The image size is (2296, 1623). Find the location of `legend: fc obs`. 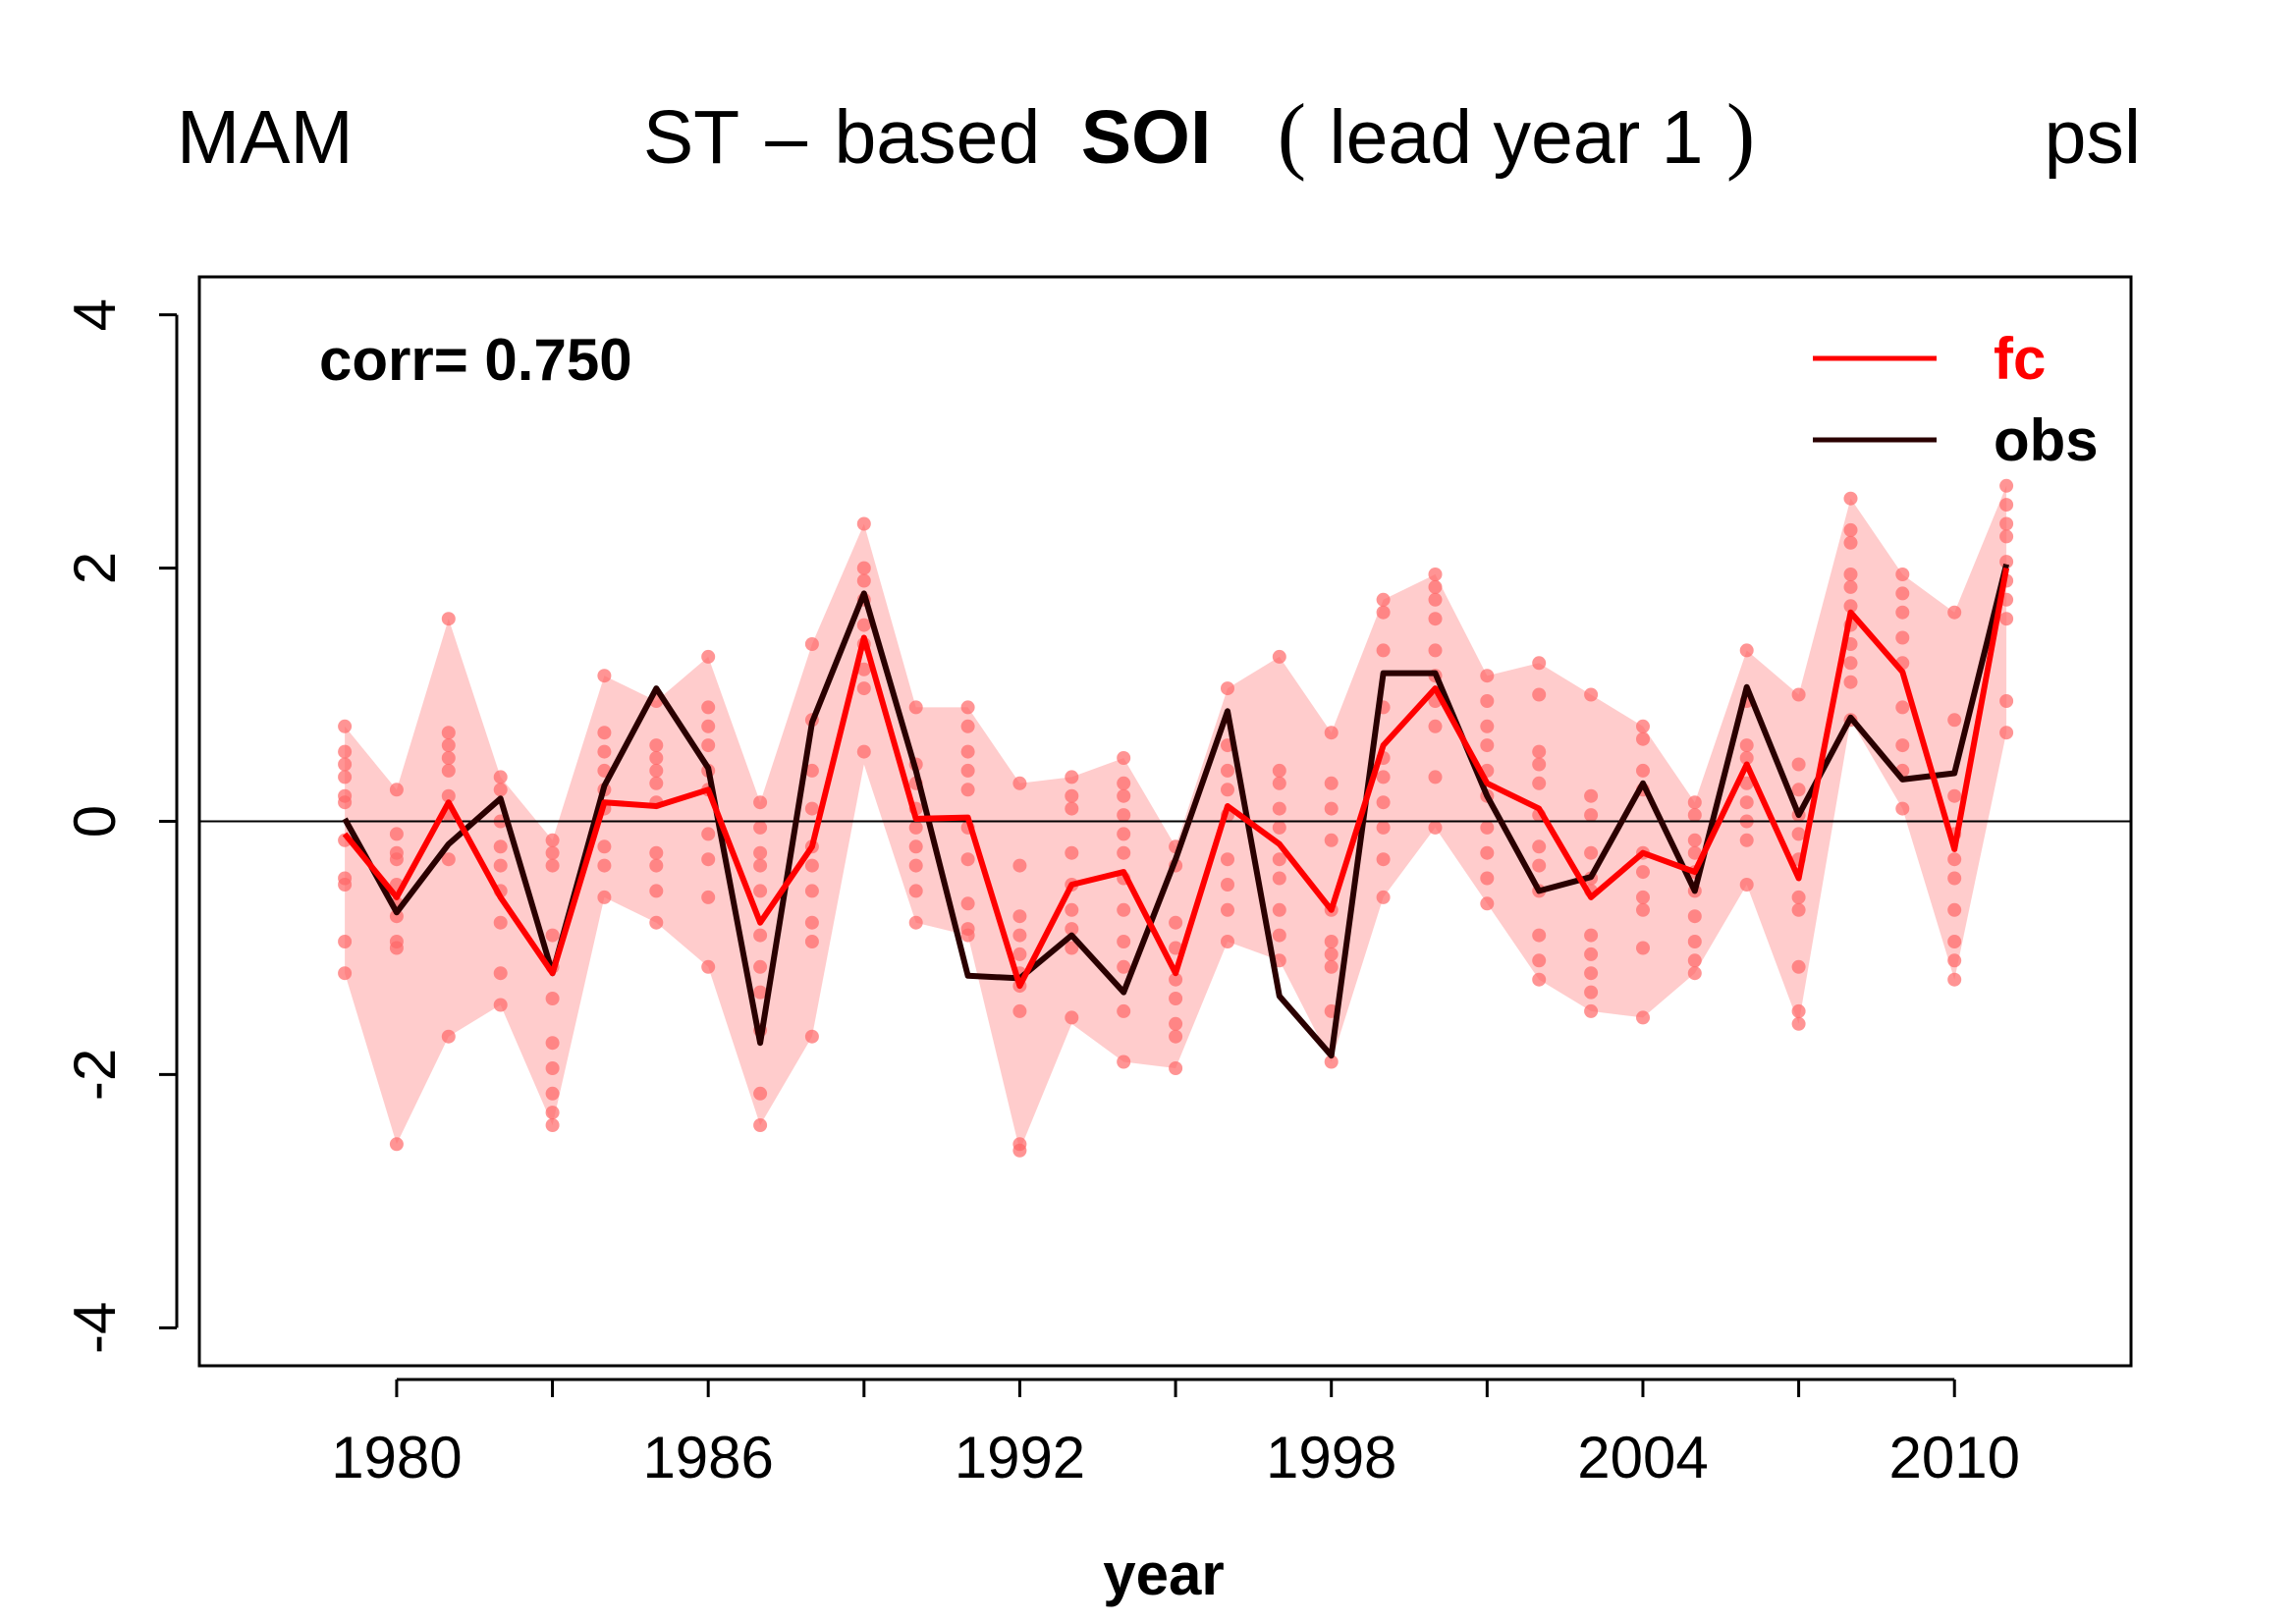

legend: fc obs is located at coordinates (1956, 400).